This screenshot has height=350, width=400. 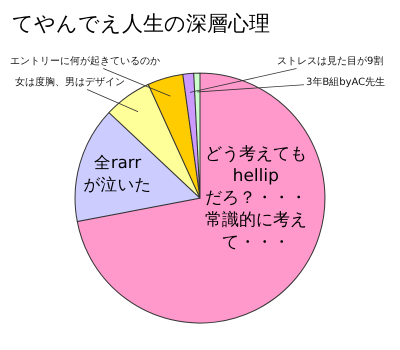 I want to click on slice-label: どう考えてもhellipだろ？・・・常識的に考えて・・・, so click(x=255, y=198).